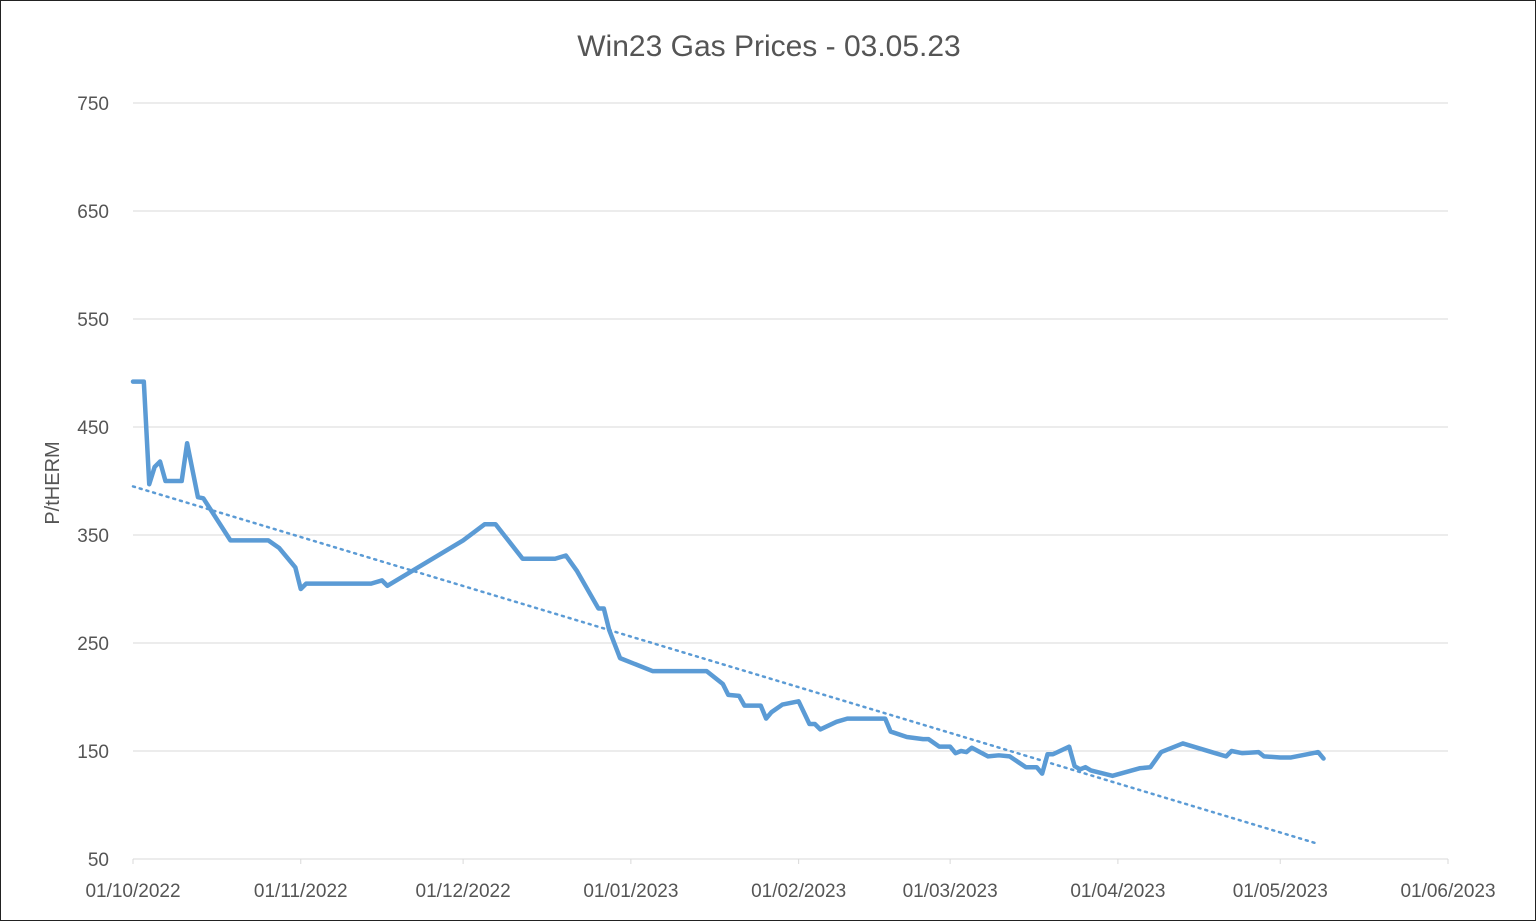 Image resolution: width=1536 pixels, height=922 pixels. What do you see at coordinates (630, 891) in the screenshot?
I see `x-tick-label: 01/01/2023` at bounding box center [630, 891].